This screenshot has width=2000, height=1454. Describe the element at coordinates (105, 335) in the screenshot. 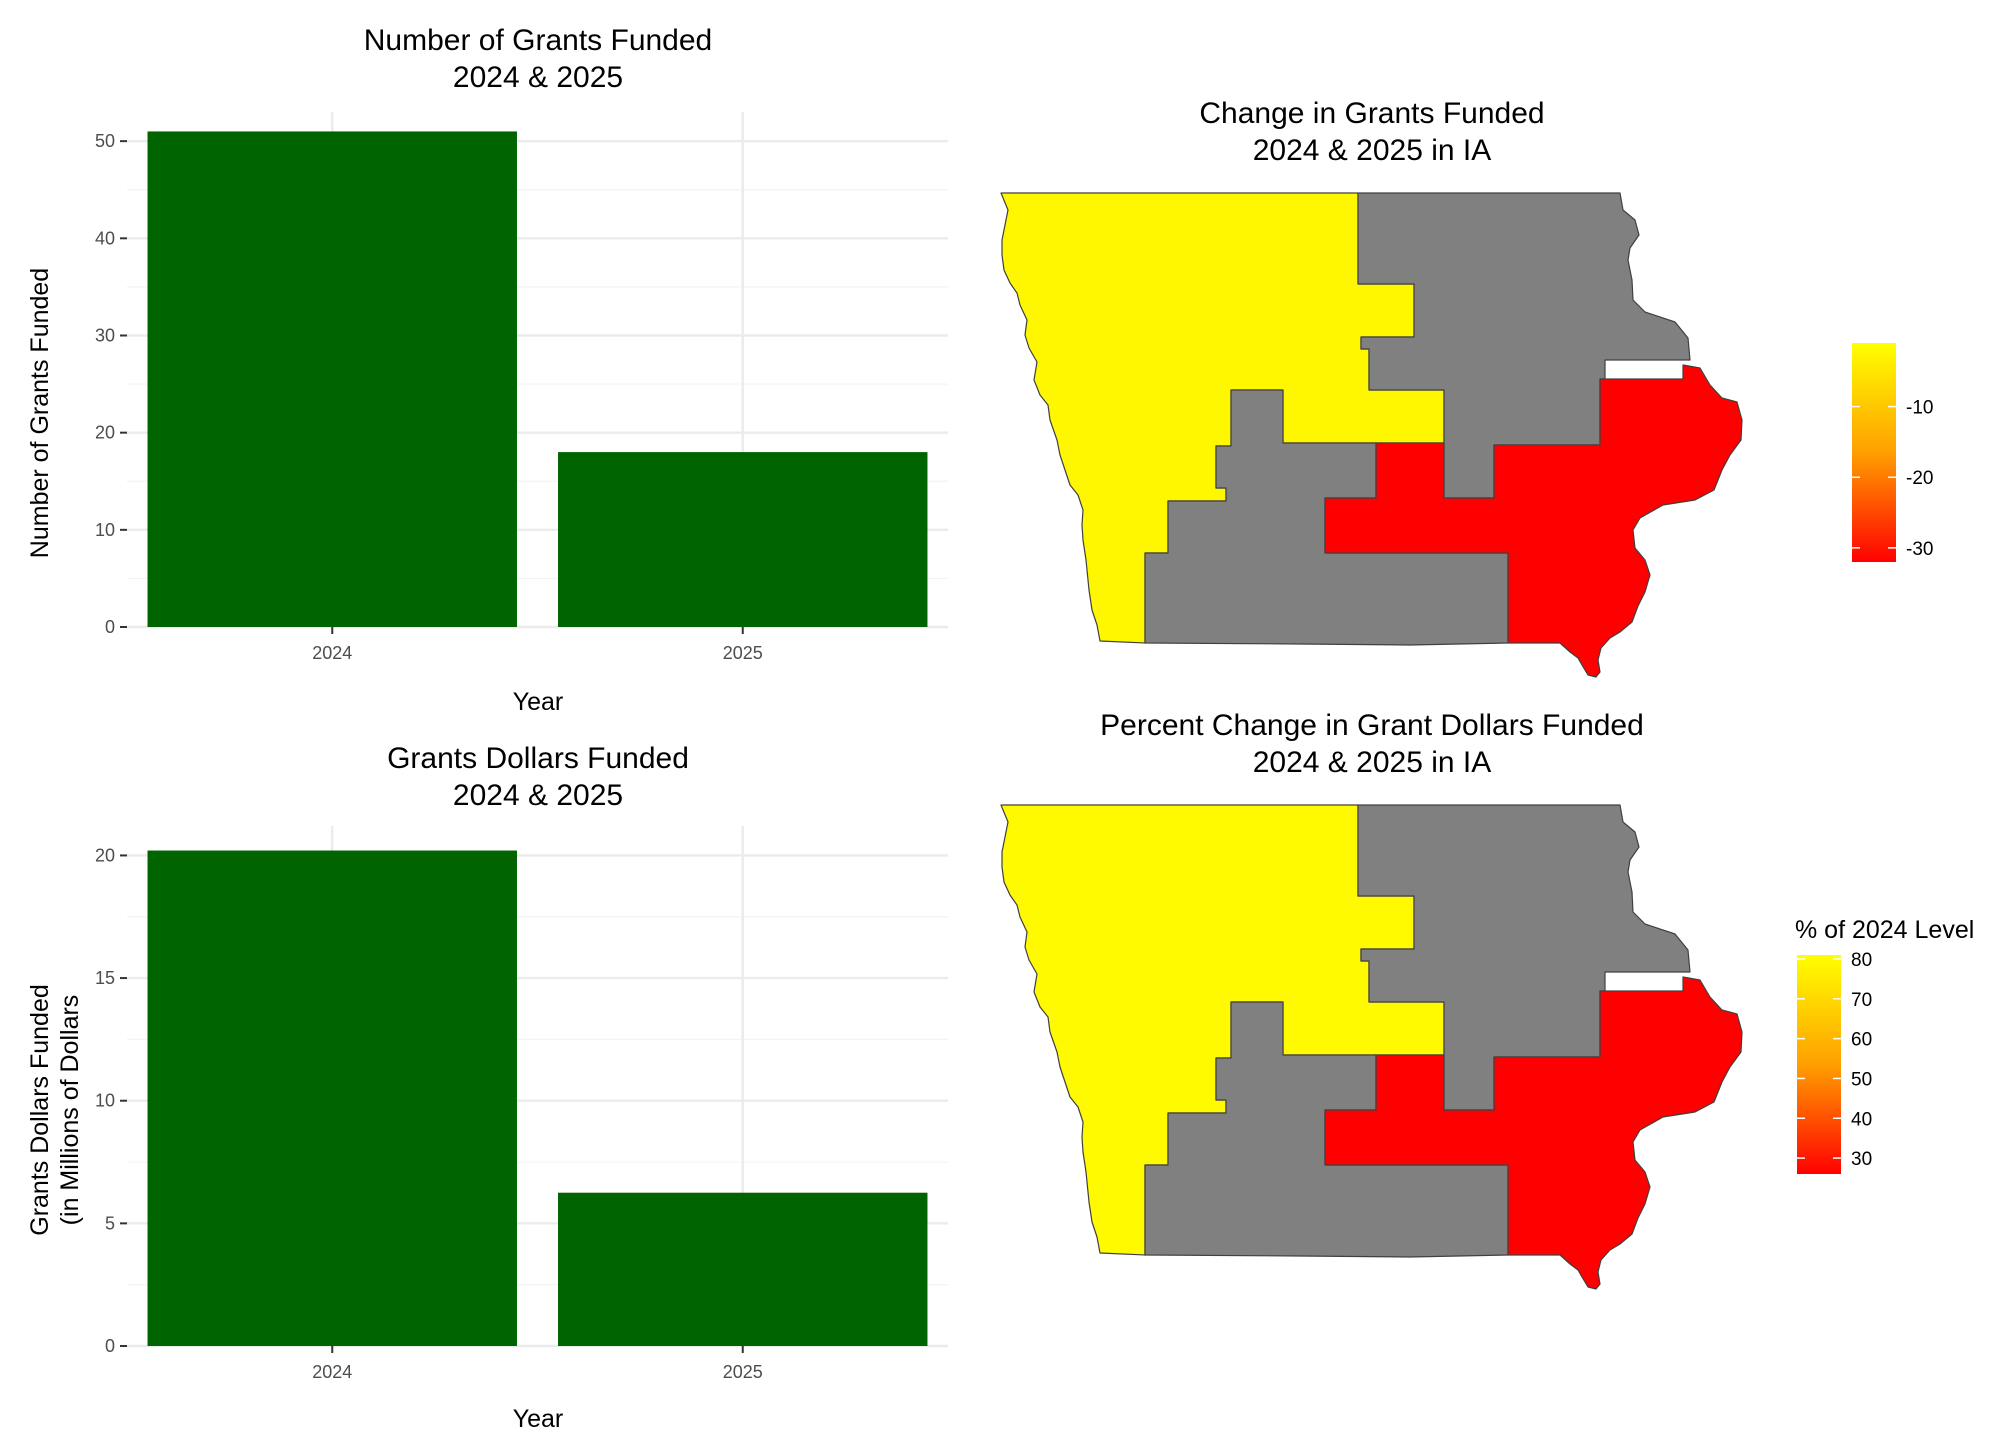

I see `y-tick-label: 30` at that location.